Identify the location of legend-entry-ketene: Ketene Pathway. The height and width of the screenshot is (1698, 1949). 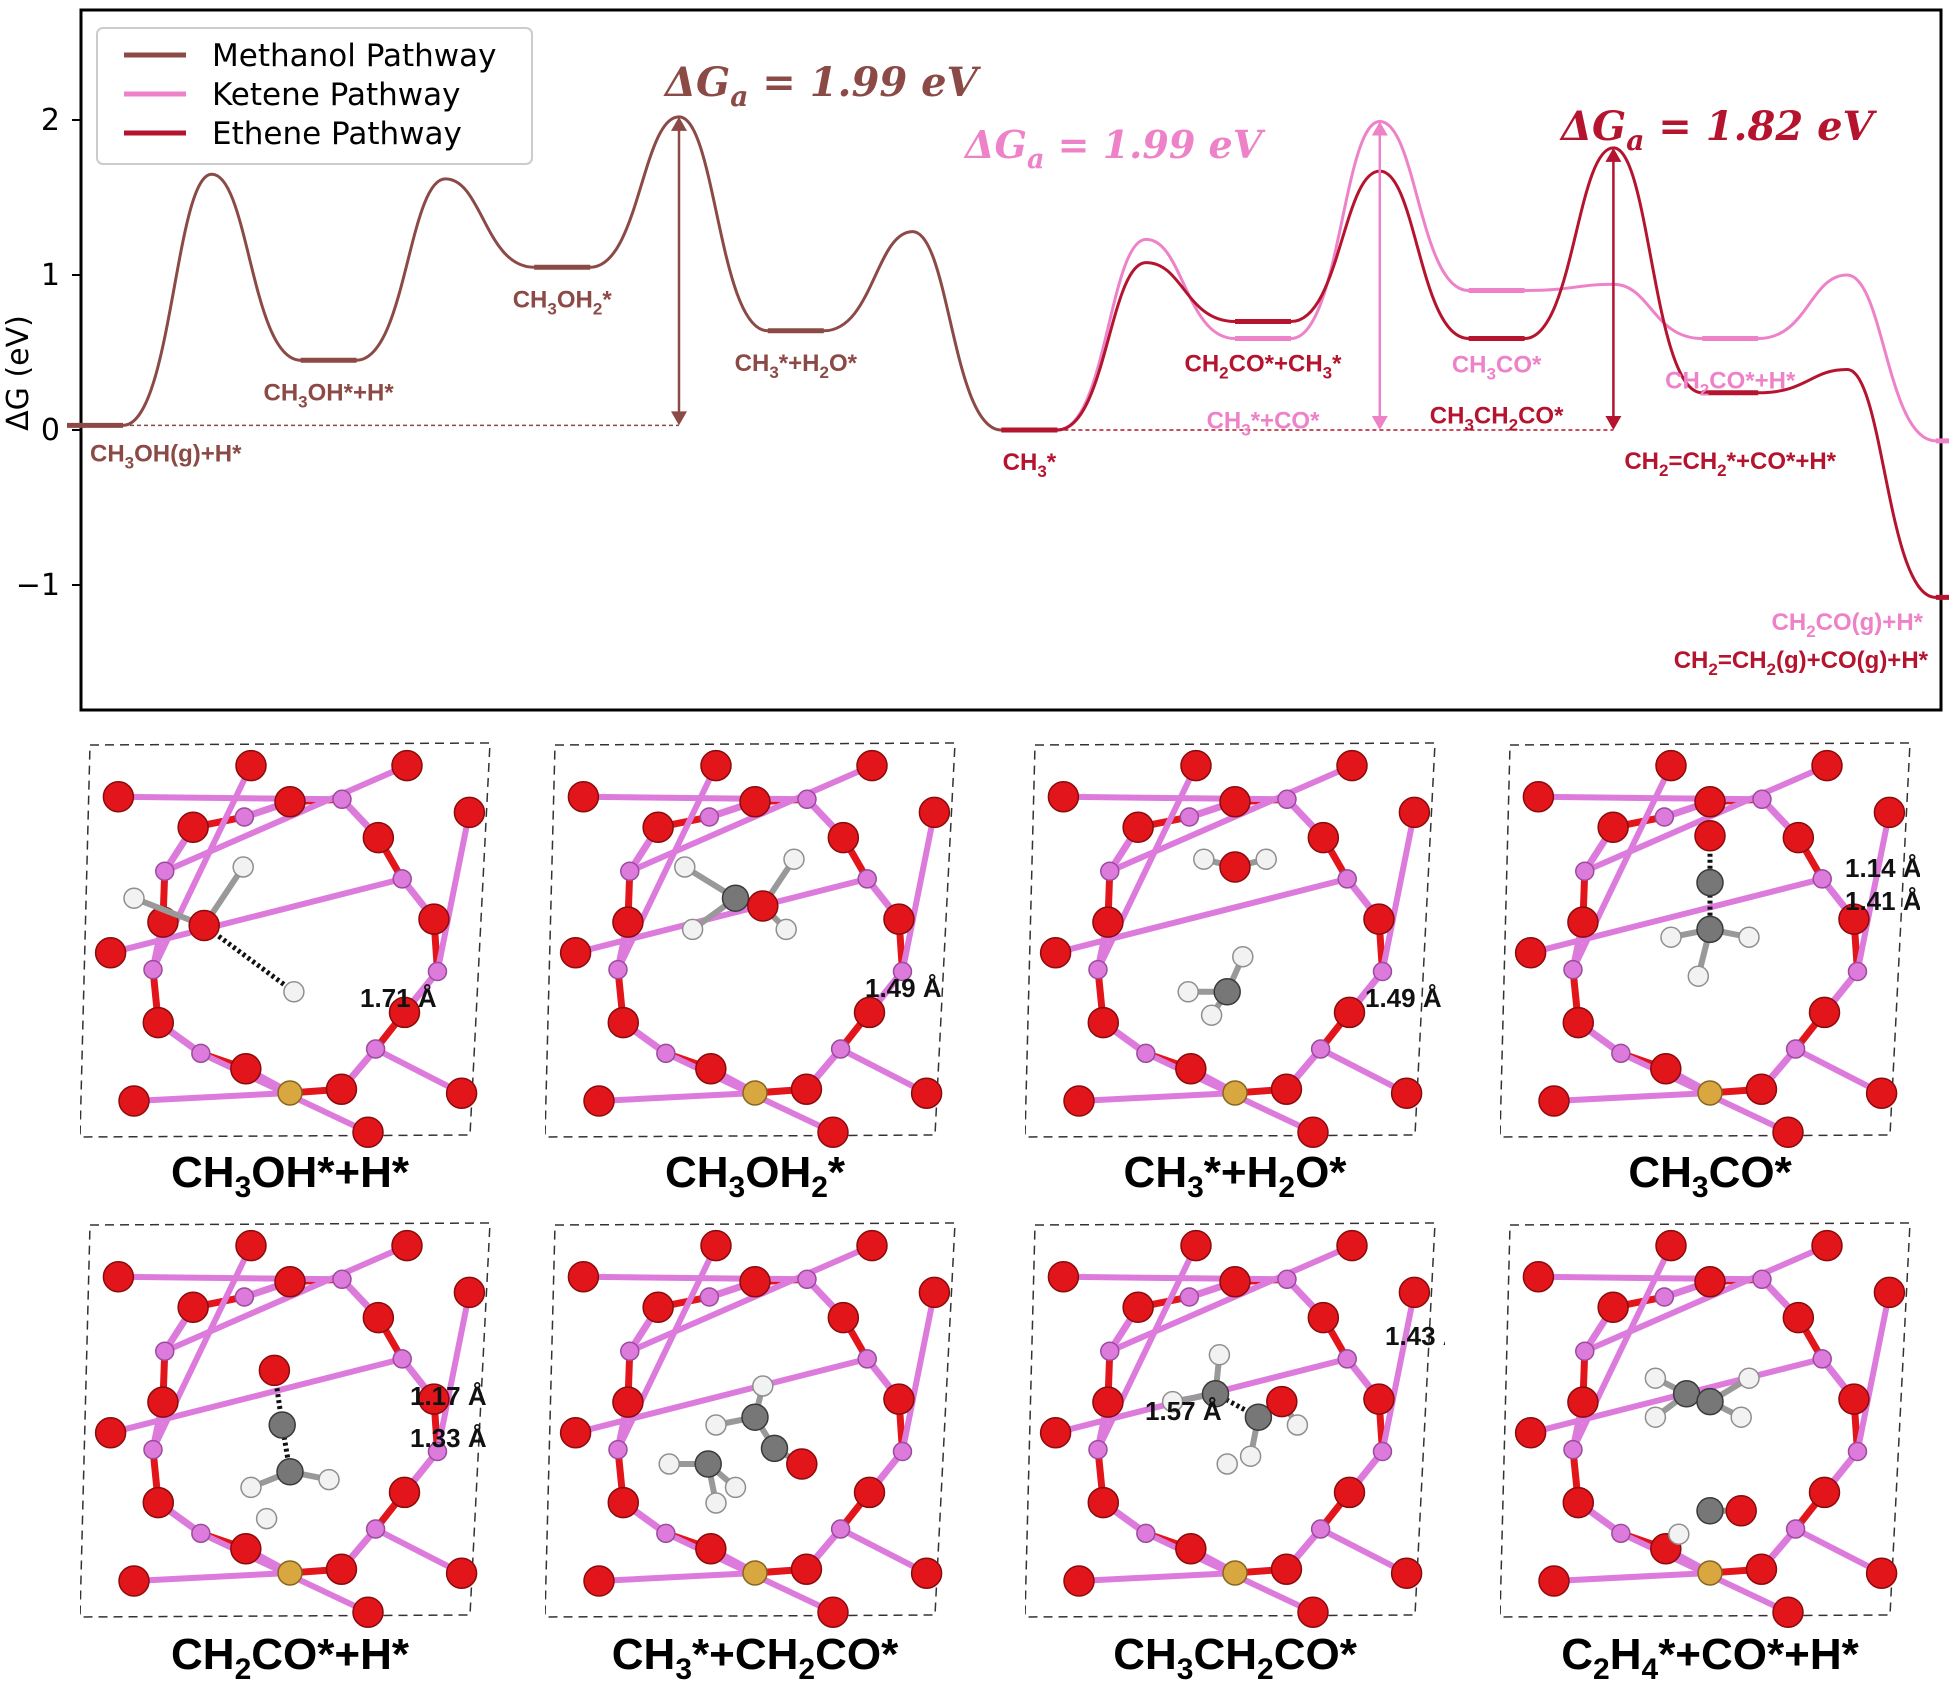
(336, 95).